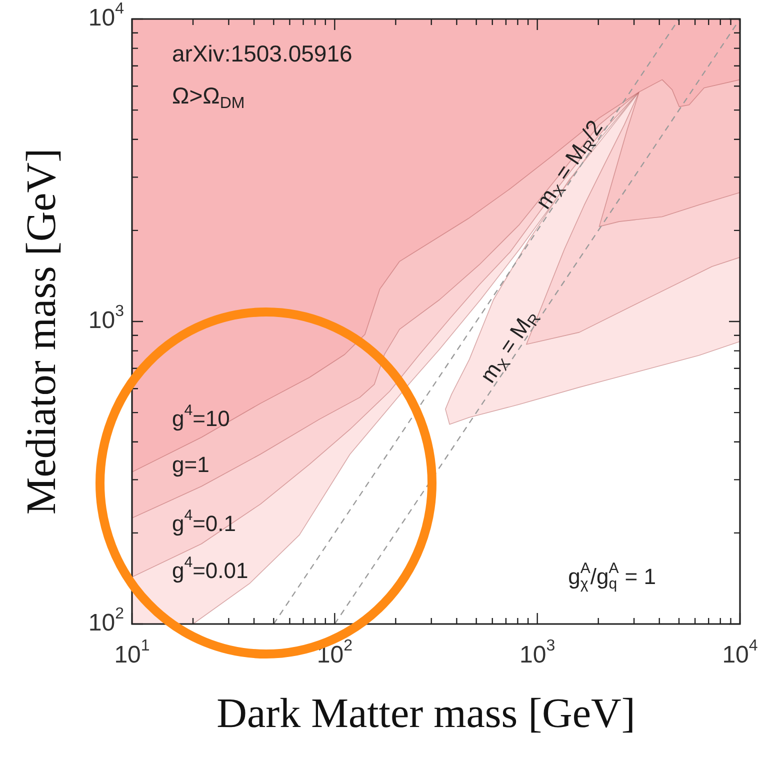 This screenshot has width=761, height=757. What do you see at coordinates (42, 331) in the screenshot?
I see `y-axis-title: Mediator mass [GeV]` at bounding box center [42, 331].